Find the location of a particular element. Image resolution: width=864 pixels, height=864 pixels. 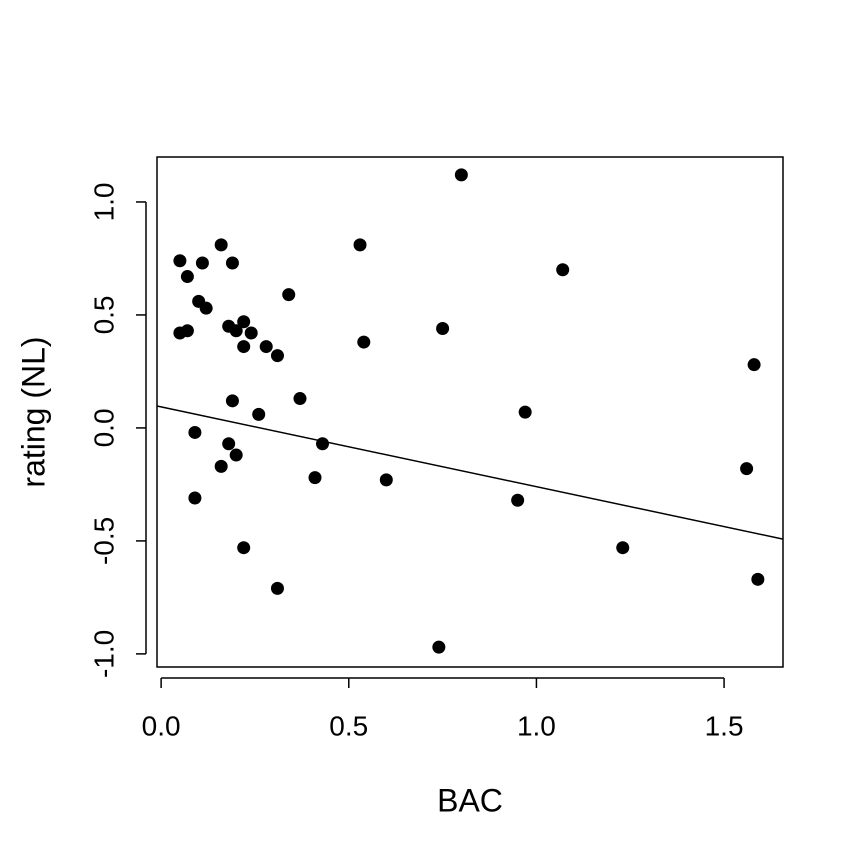

x-tick-label: 0.5 is located at coordinates (348, 725).